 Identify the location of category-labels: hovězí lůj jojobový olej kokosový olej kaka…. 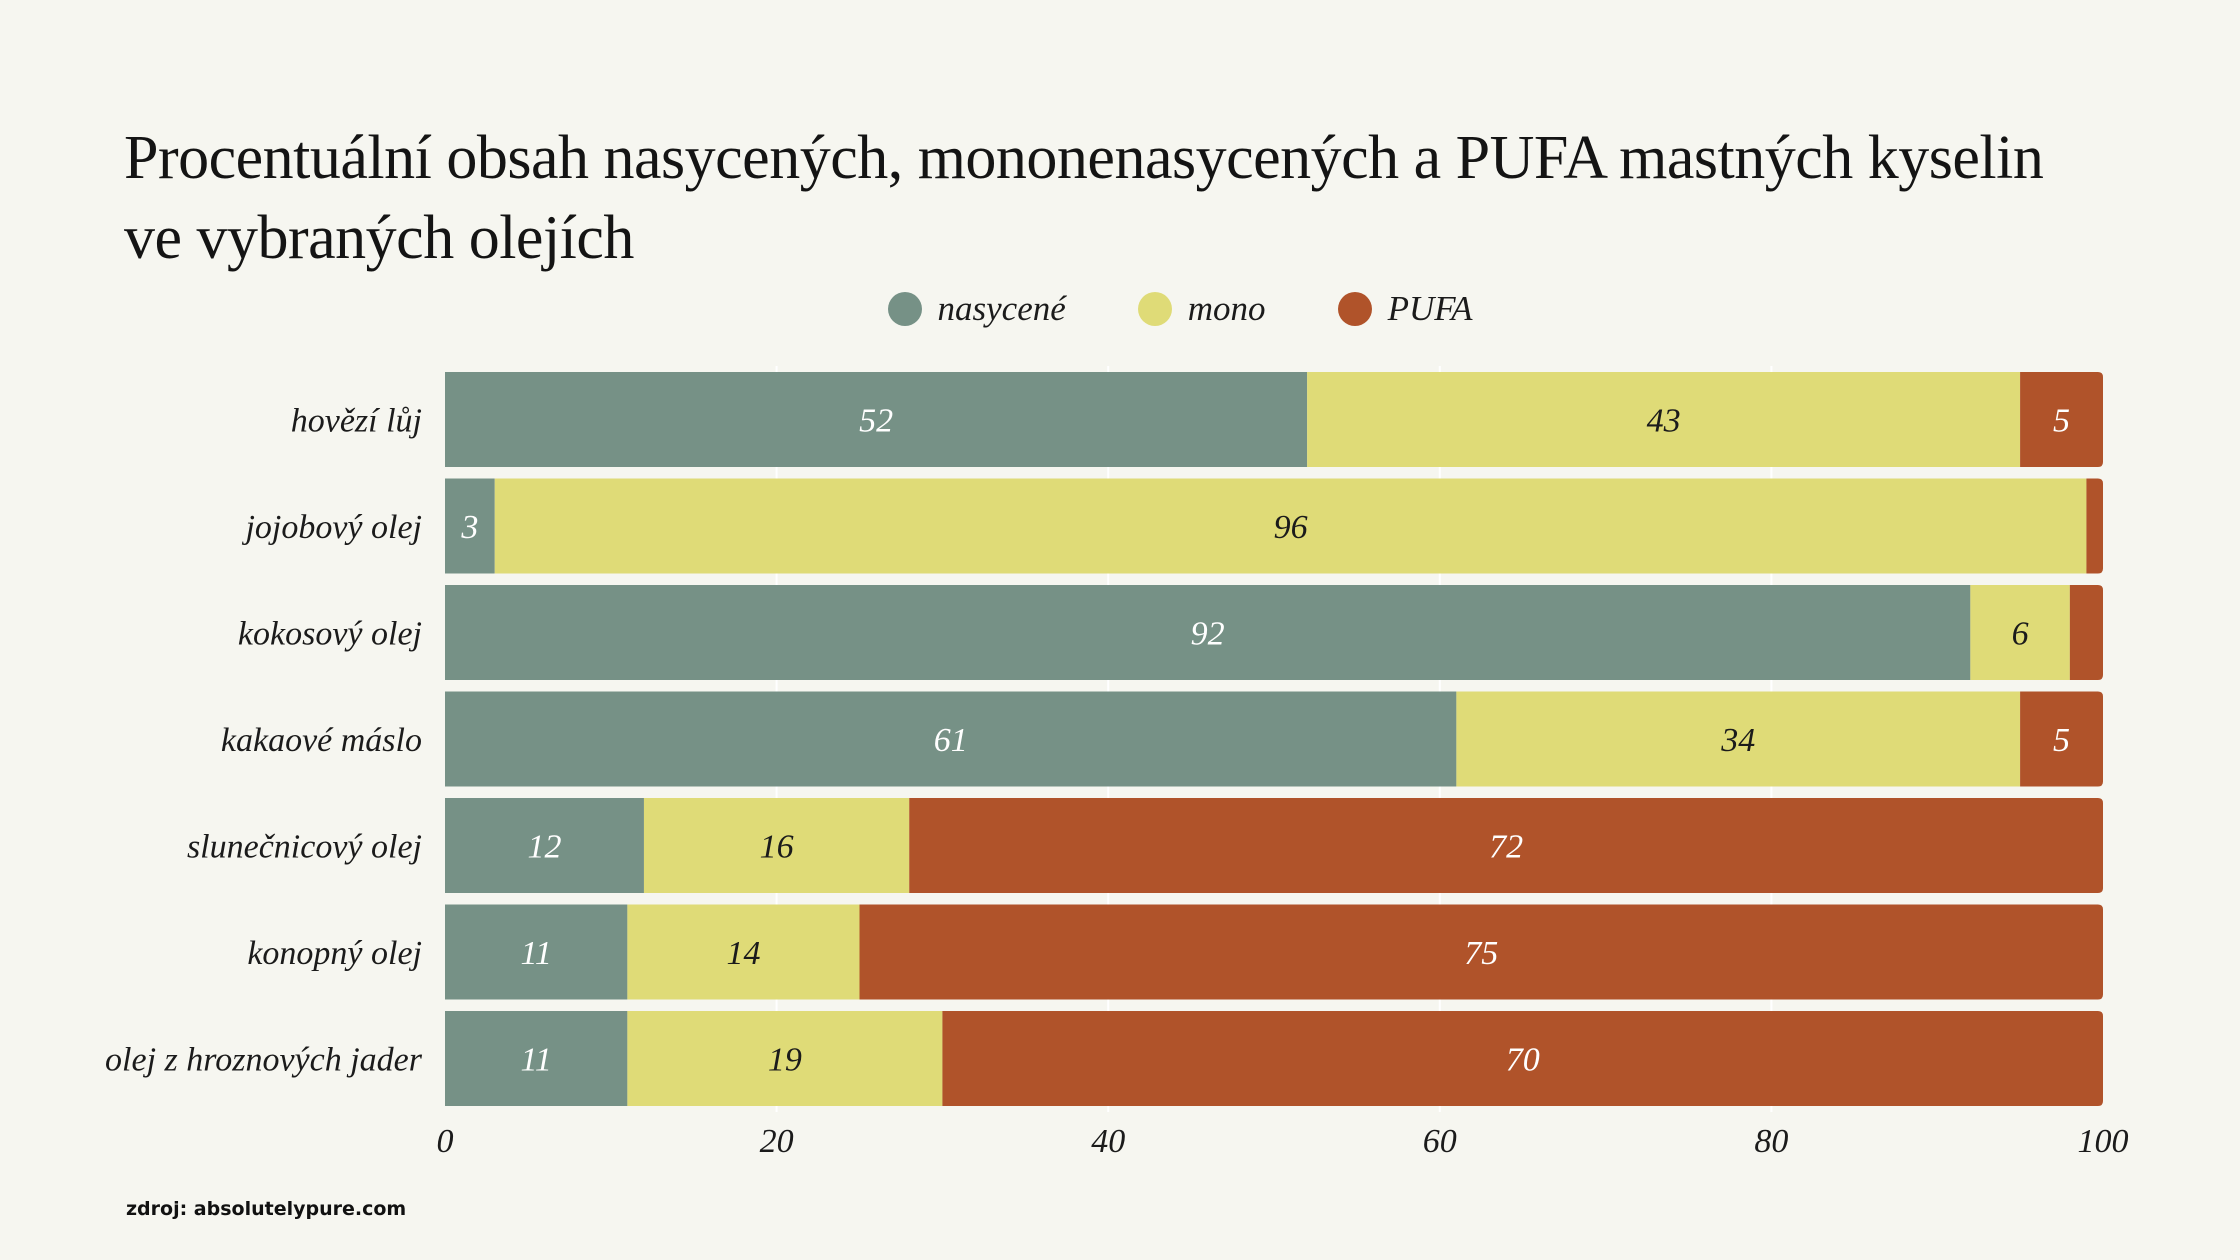
(264, 741).